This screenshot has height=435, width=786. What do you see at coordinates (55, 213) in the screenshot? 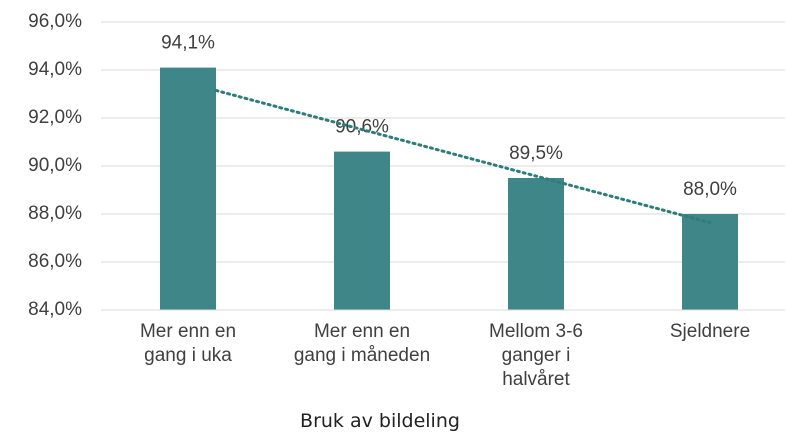
I see `y-tick-label: 88,0%` at bounding box center [55, 213].